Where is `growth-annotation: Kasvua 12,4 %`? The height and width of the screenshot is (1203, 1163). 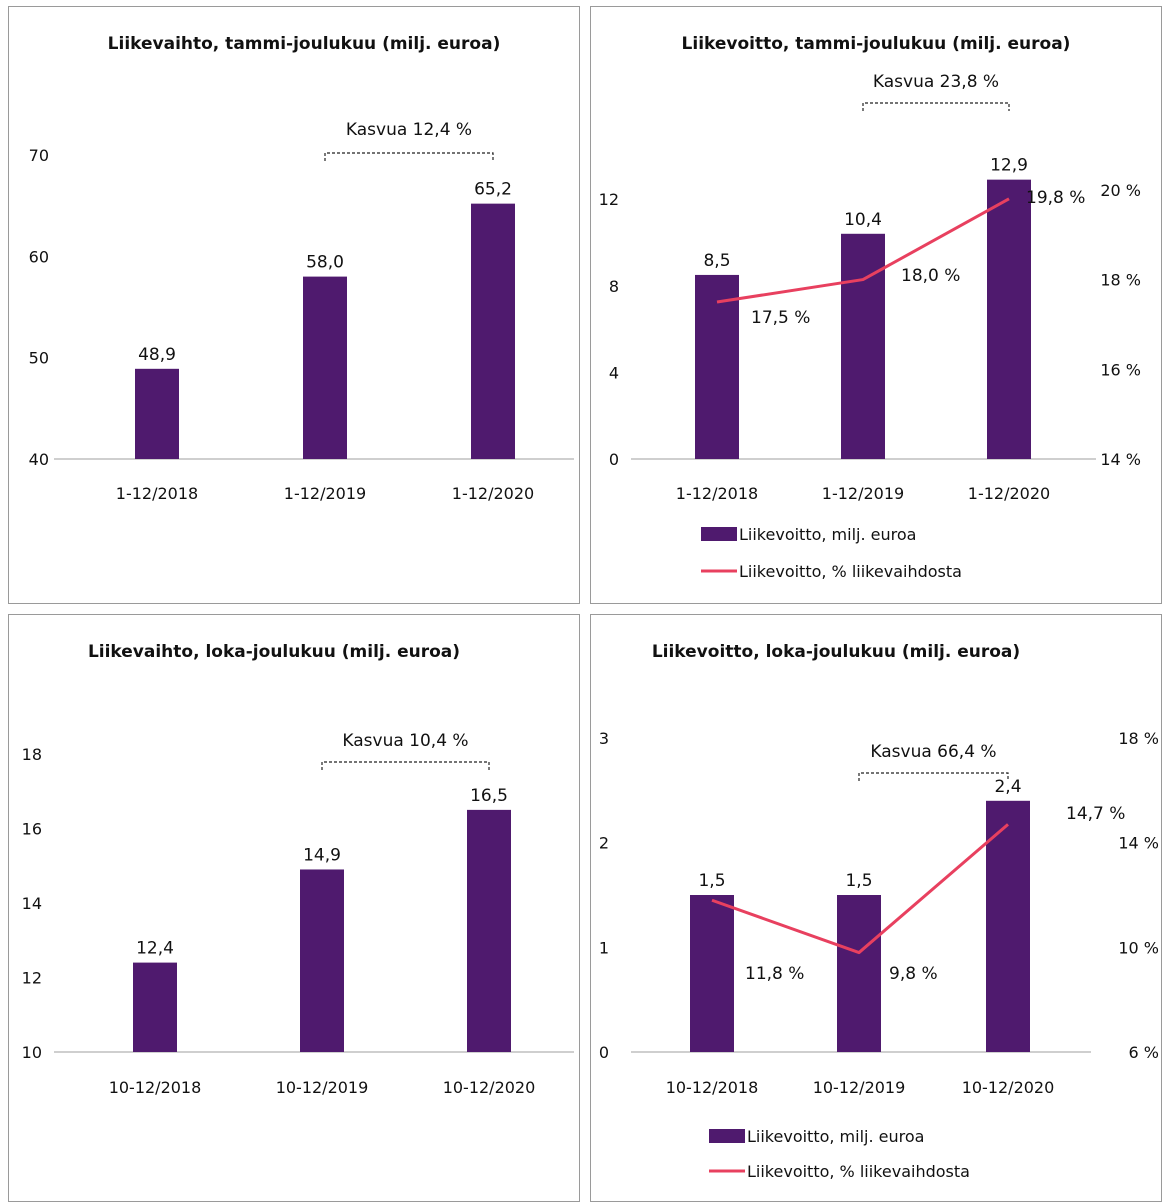 growth-annotation: Kasvua 12,4 % is located at coordinates (409, 130).